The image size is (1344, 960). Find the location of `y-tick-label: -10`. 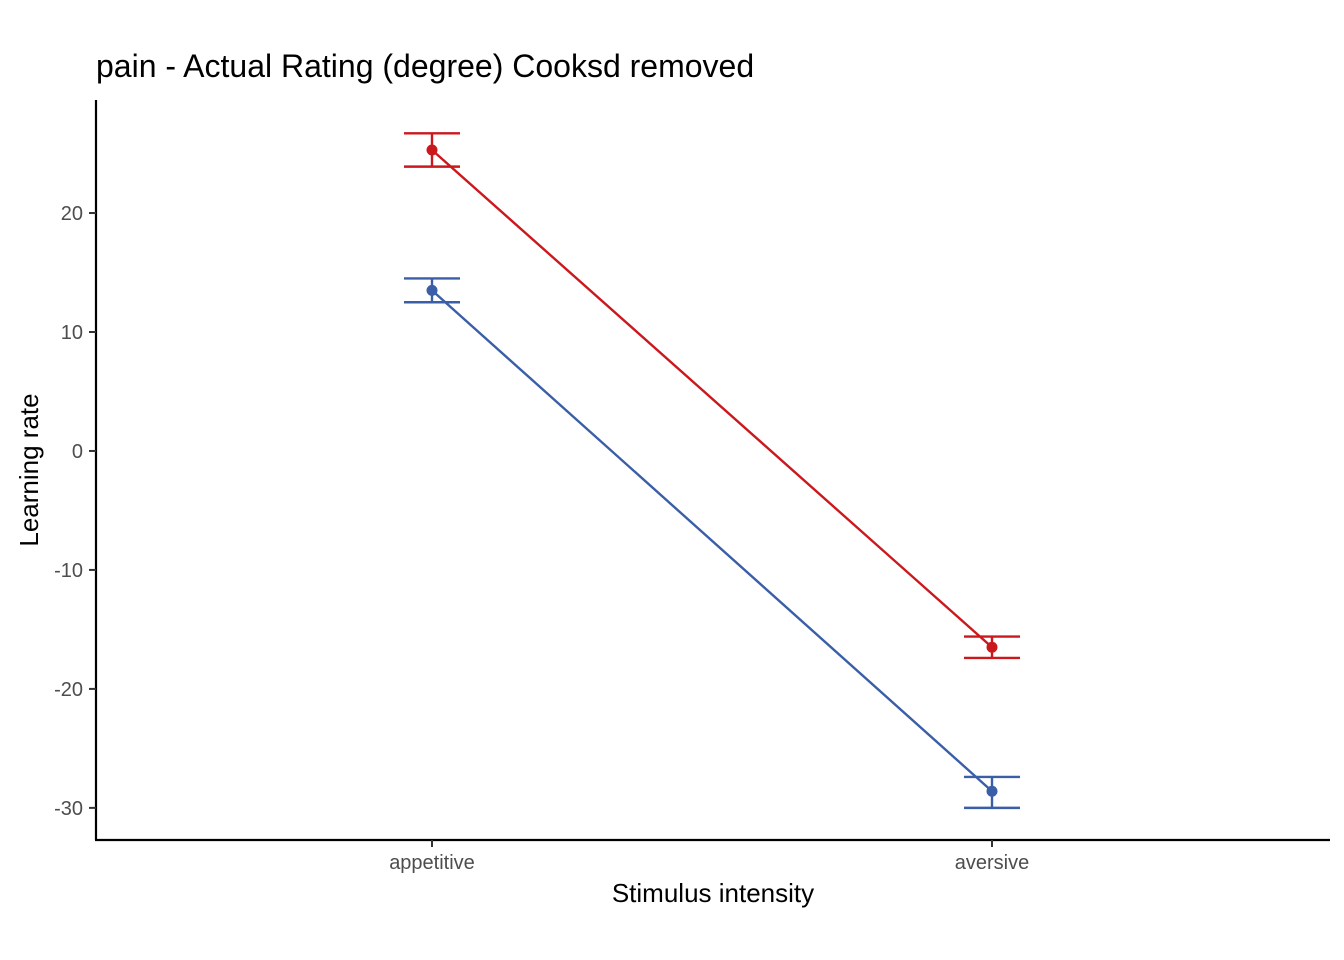

y-tick-label: -10 is located at coordinates (68, 571).